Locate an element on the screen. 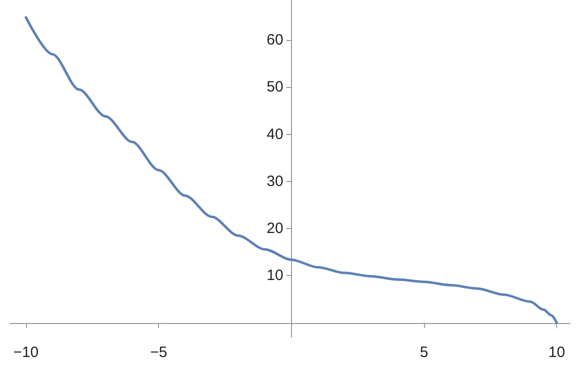 The height and width of the screenshot is (378, 578). x-tick-label: −5 is located at coordinates (159, 352).